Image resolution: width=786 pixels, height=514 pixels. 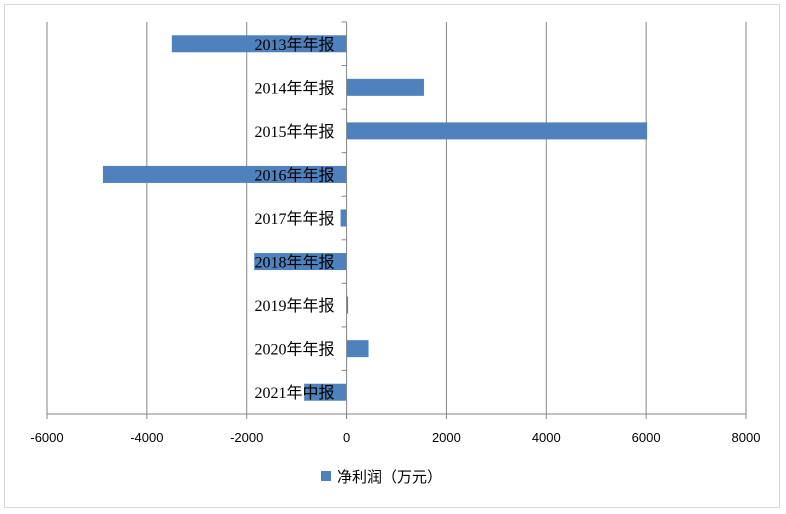 What do you see at coordinates (295, 45) in the screenshot?
I see `category-label: 2013年年报` at bounding box center [295, 45].